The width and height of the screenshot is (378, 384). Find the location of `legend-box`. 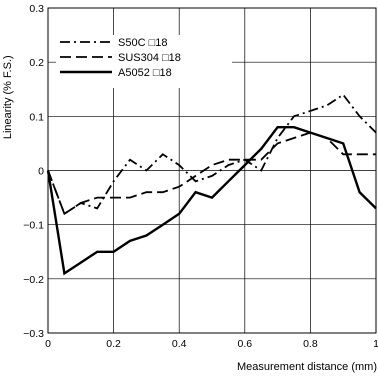

legend-box is located at coordinates (144, 61).